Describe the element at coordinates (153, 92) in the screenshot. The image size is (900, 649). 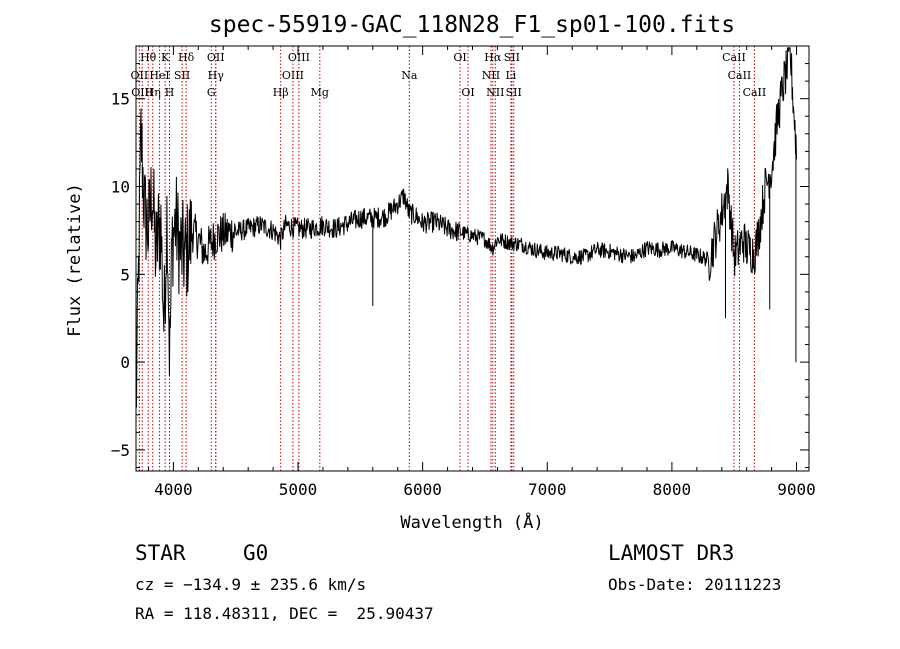
I see `line-label: Hη` at that location.